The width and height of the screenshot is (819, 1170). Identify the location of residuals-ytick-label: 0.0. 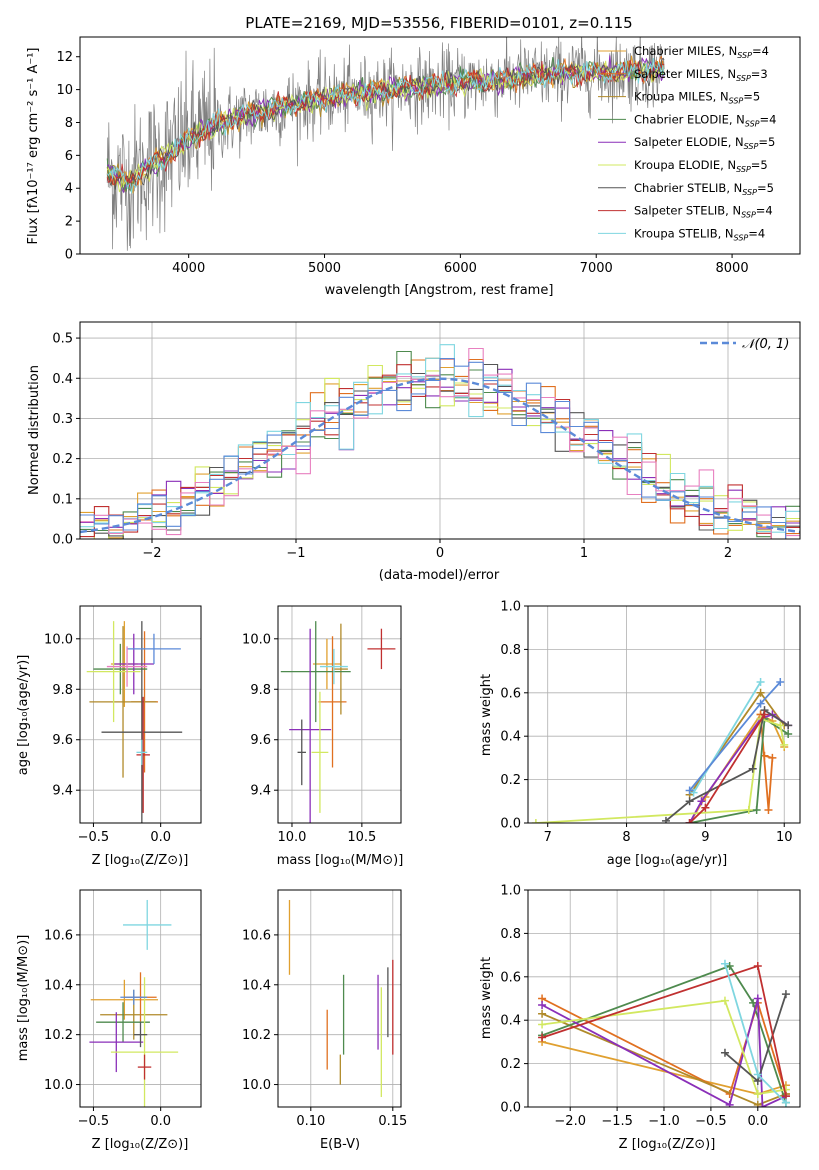
(62, 540).